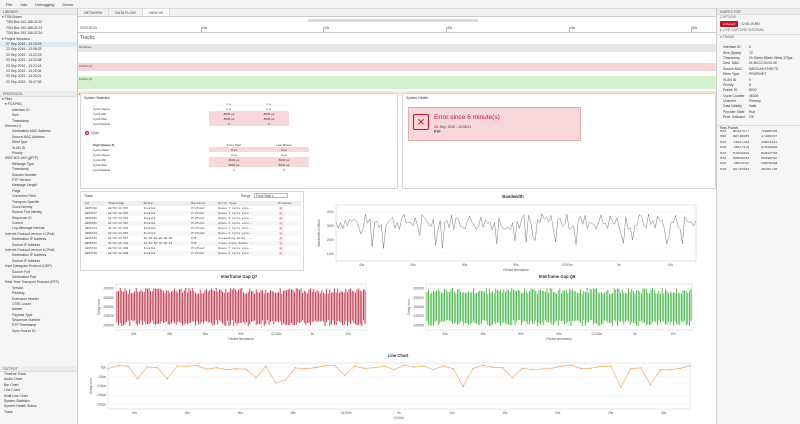 The image size is (800, 424). I want to click on pcapng-group: ▾ PCAPNG, so click(13, 104).